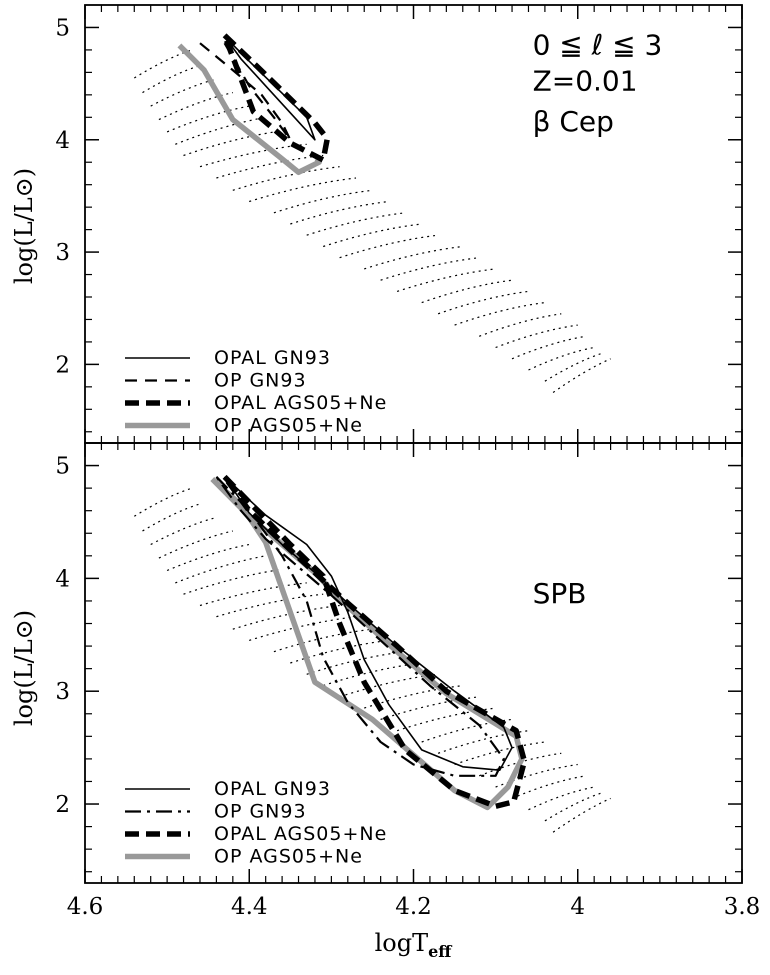 Image resolution: width=770 pixels, height=975 pixels. What do you see at coordinates (402, 943) in the screenshot?
I see `x-axis-label-main: logT` at bounding box center [402, 943].